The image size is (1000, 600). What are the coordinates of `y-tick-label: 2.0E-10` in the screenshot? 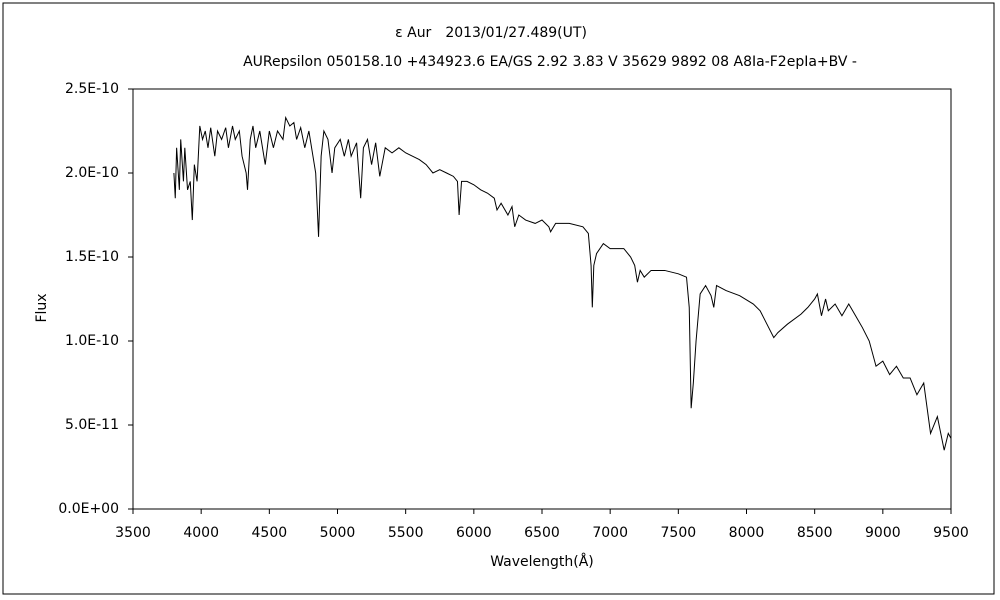 It's located at (92, 173).